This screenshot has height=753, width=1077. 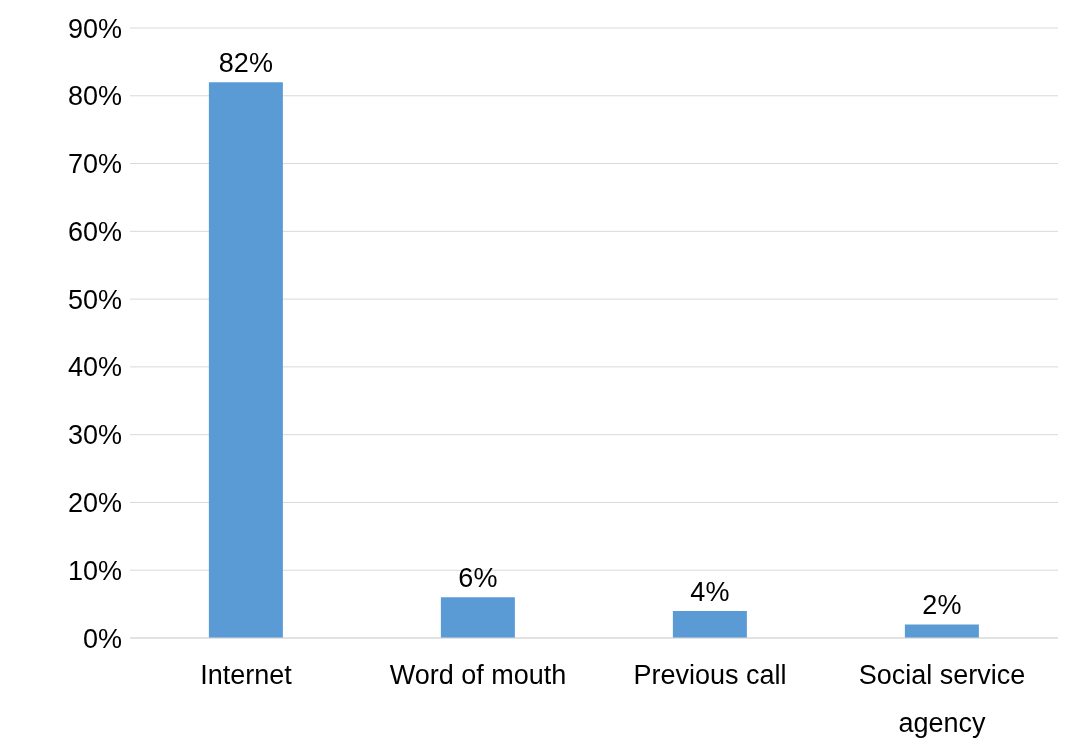 I want to click on y-tick-label: 70%, so click(x=94, y=164).